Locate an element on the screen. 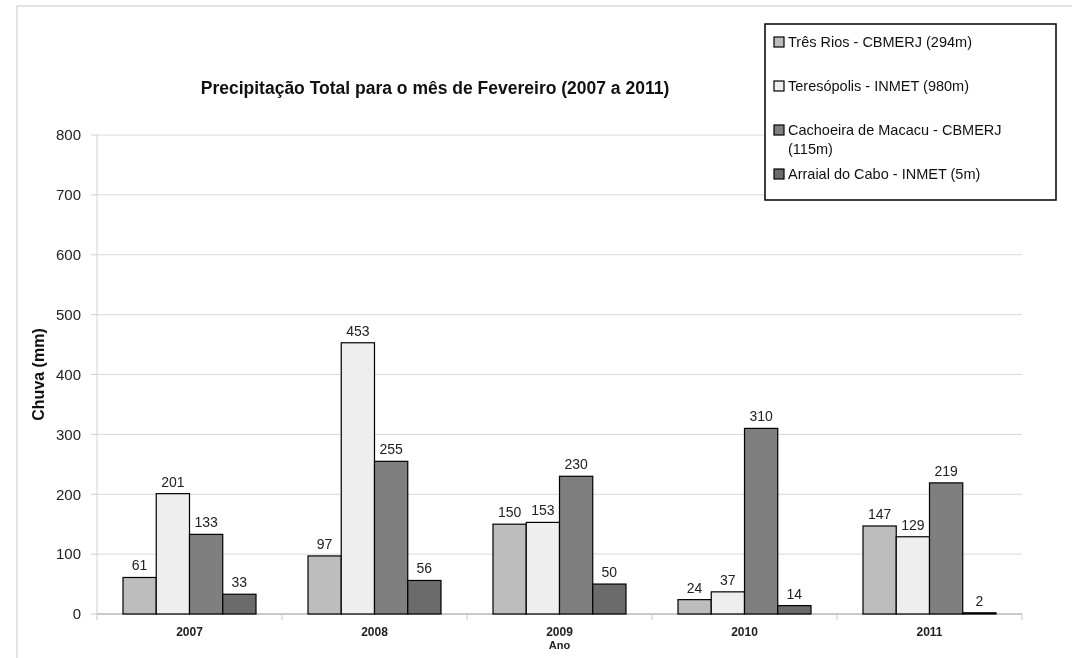 This screenshot has width=1072, height=658. x-tick-label: 2010 is located at coordinates (745, 632).